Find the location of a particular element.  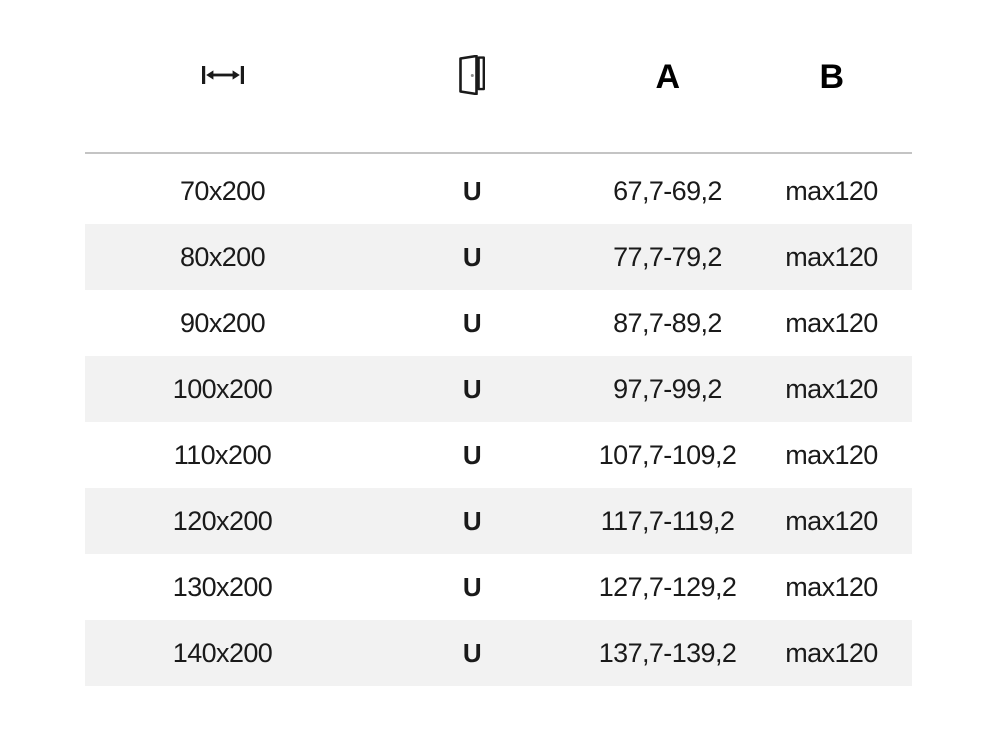

column-header-a: A is located at coordinates (667, 77).